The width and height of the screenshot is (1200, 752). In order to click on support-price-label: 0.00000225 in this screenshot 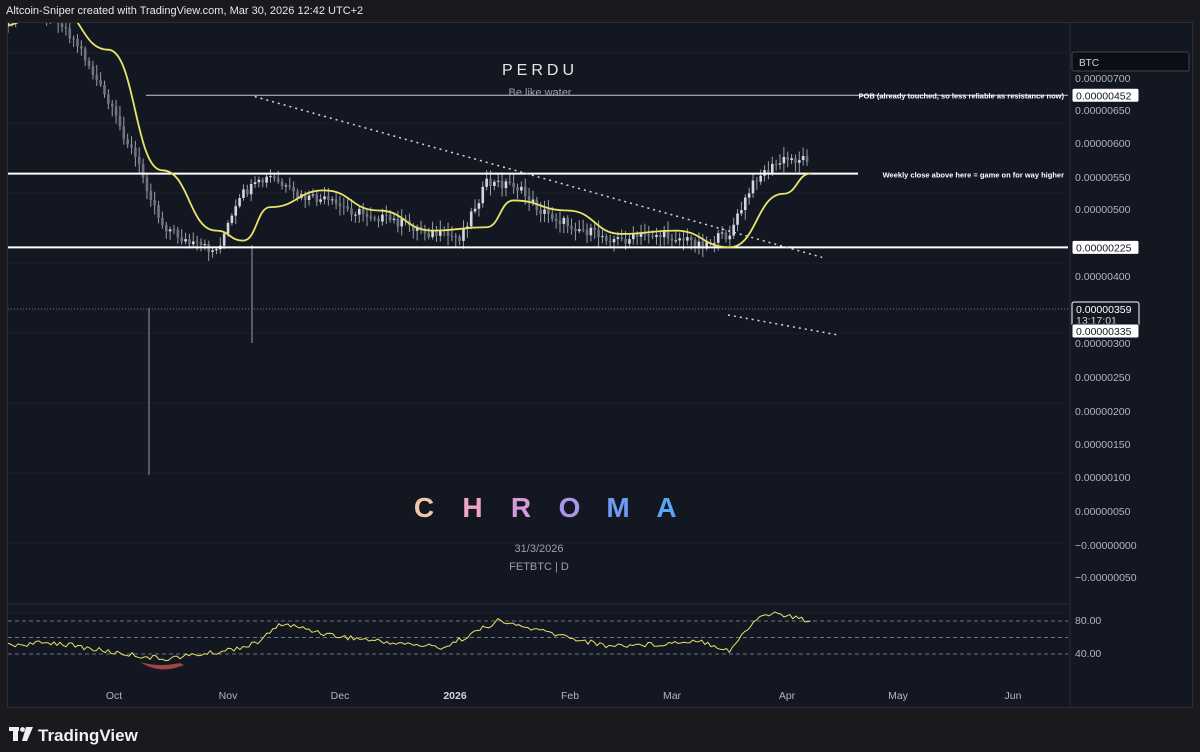, I will do `click(1104, 248)`.